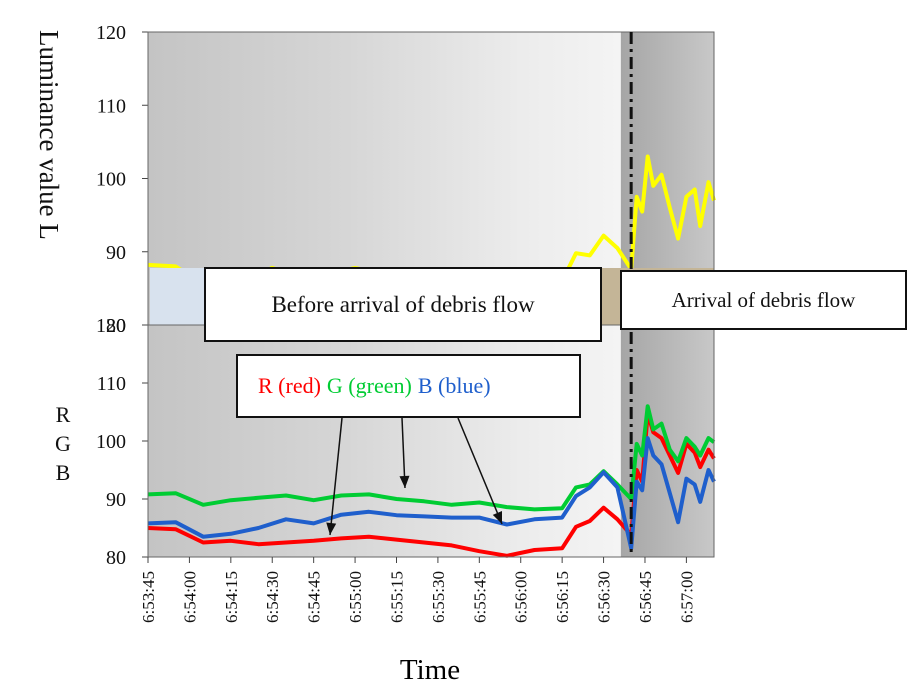  Describe the element at coordinates (111, 442) in the screenshot. I see `rgb-y-tick-label: 100` at that location.